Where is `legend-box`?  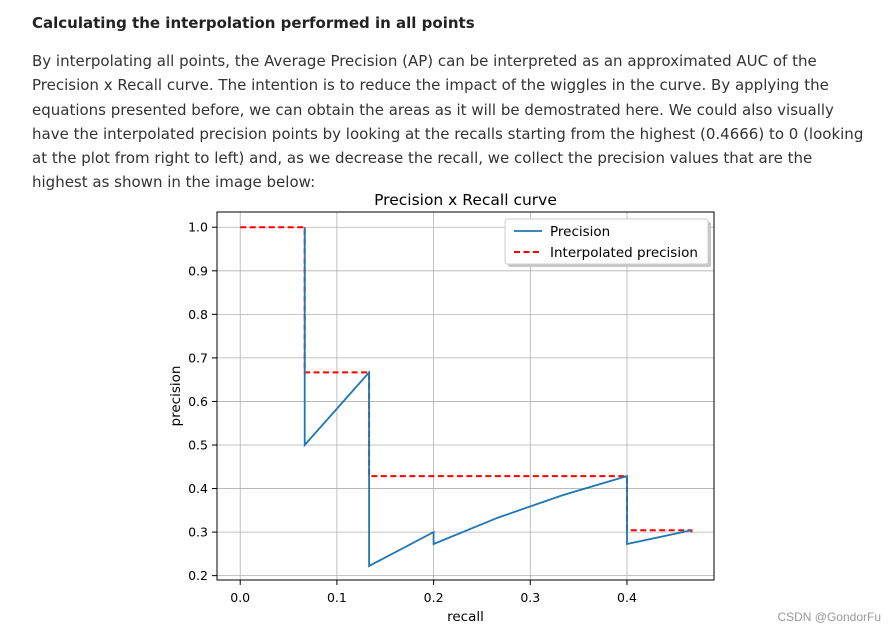
legend-box is located at coordinates (606, 241).